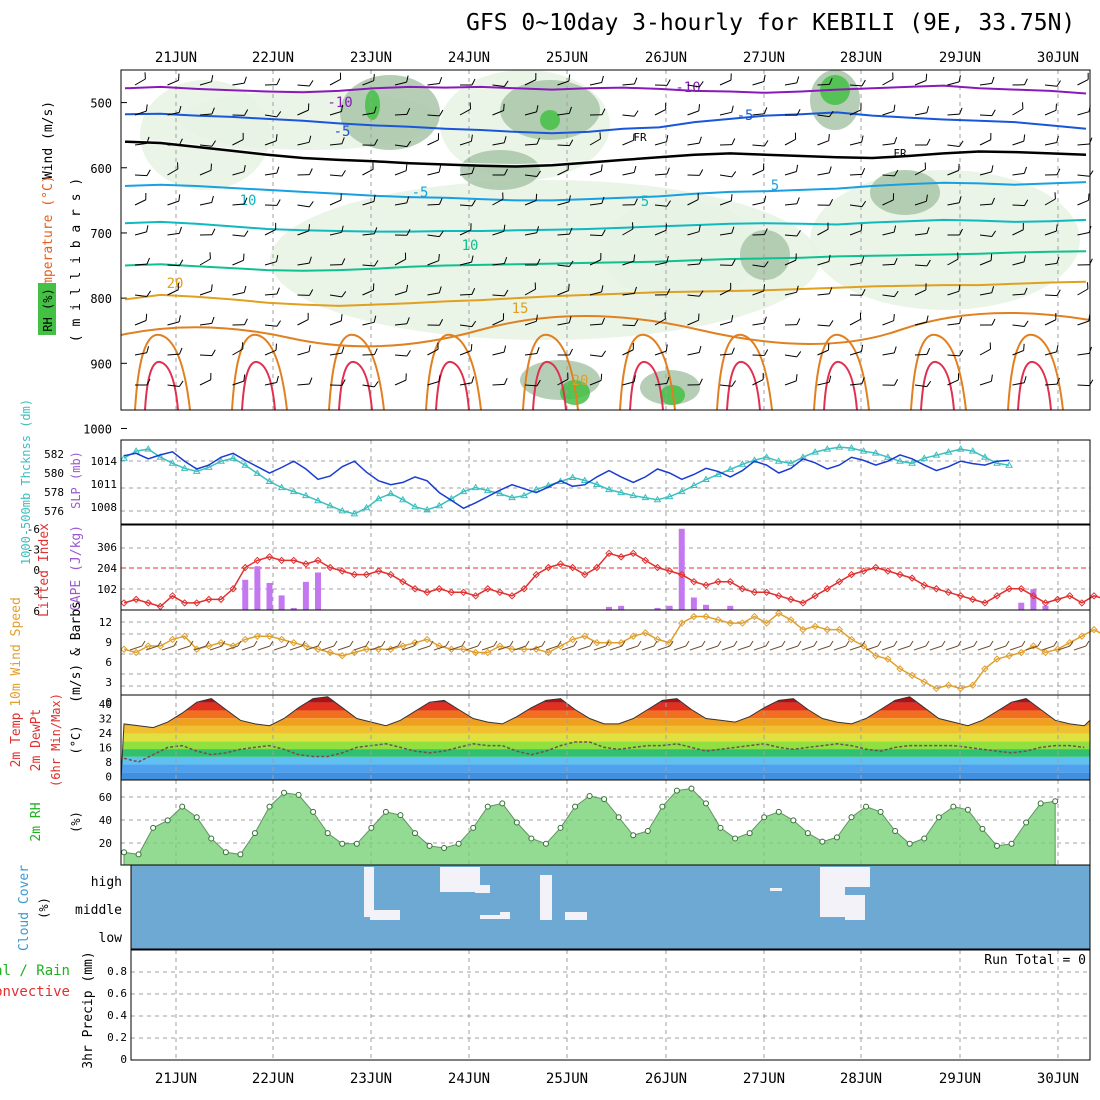 Image resolution: width=1100 pixels, height=1100 pixels. Describe the element at coordinates (342, 132) in the screenshot. I see `contour-label: -5` at that location.